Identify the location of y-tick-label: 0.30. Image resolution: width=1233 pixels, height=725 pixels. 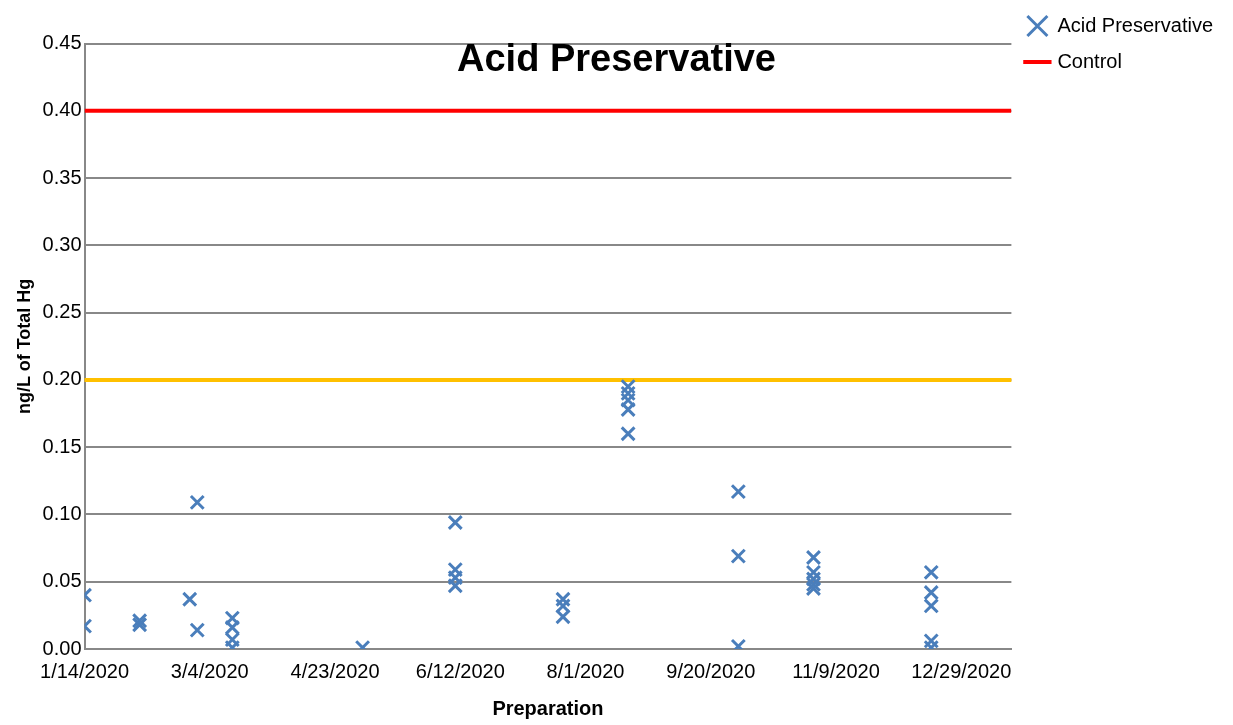
(62, 243).